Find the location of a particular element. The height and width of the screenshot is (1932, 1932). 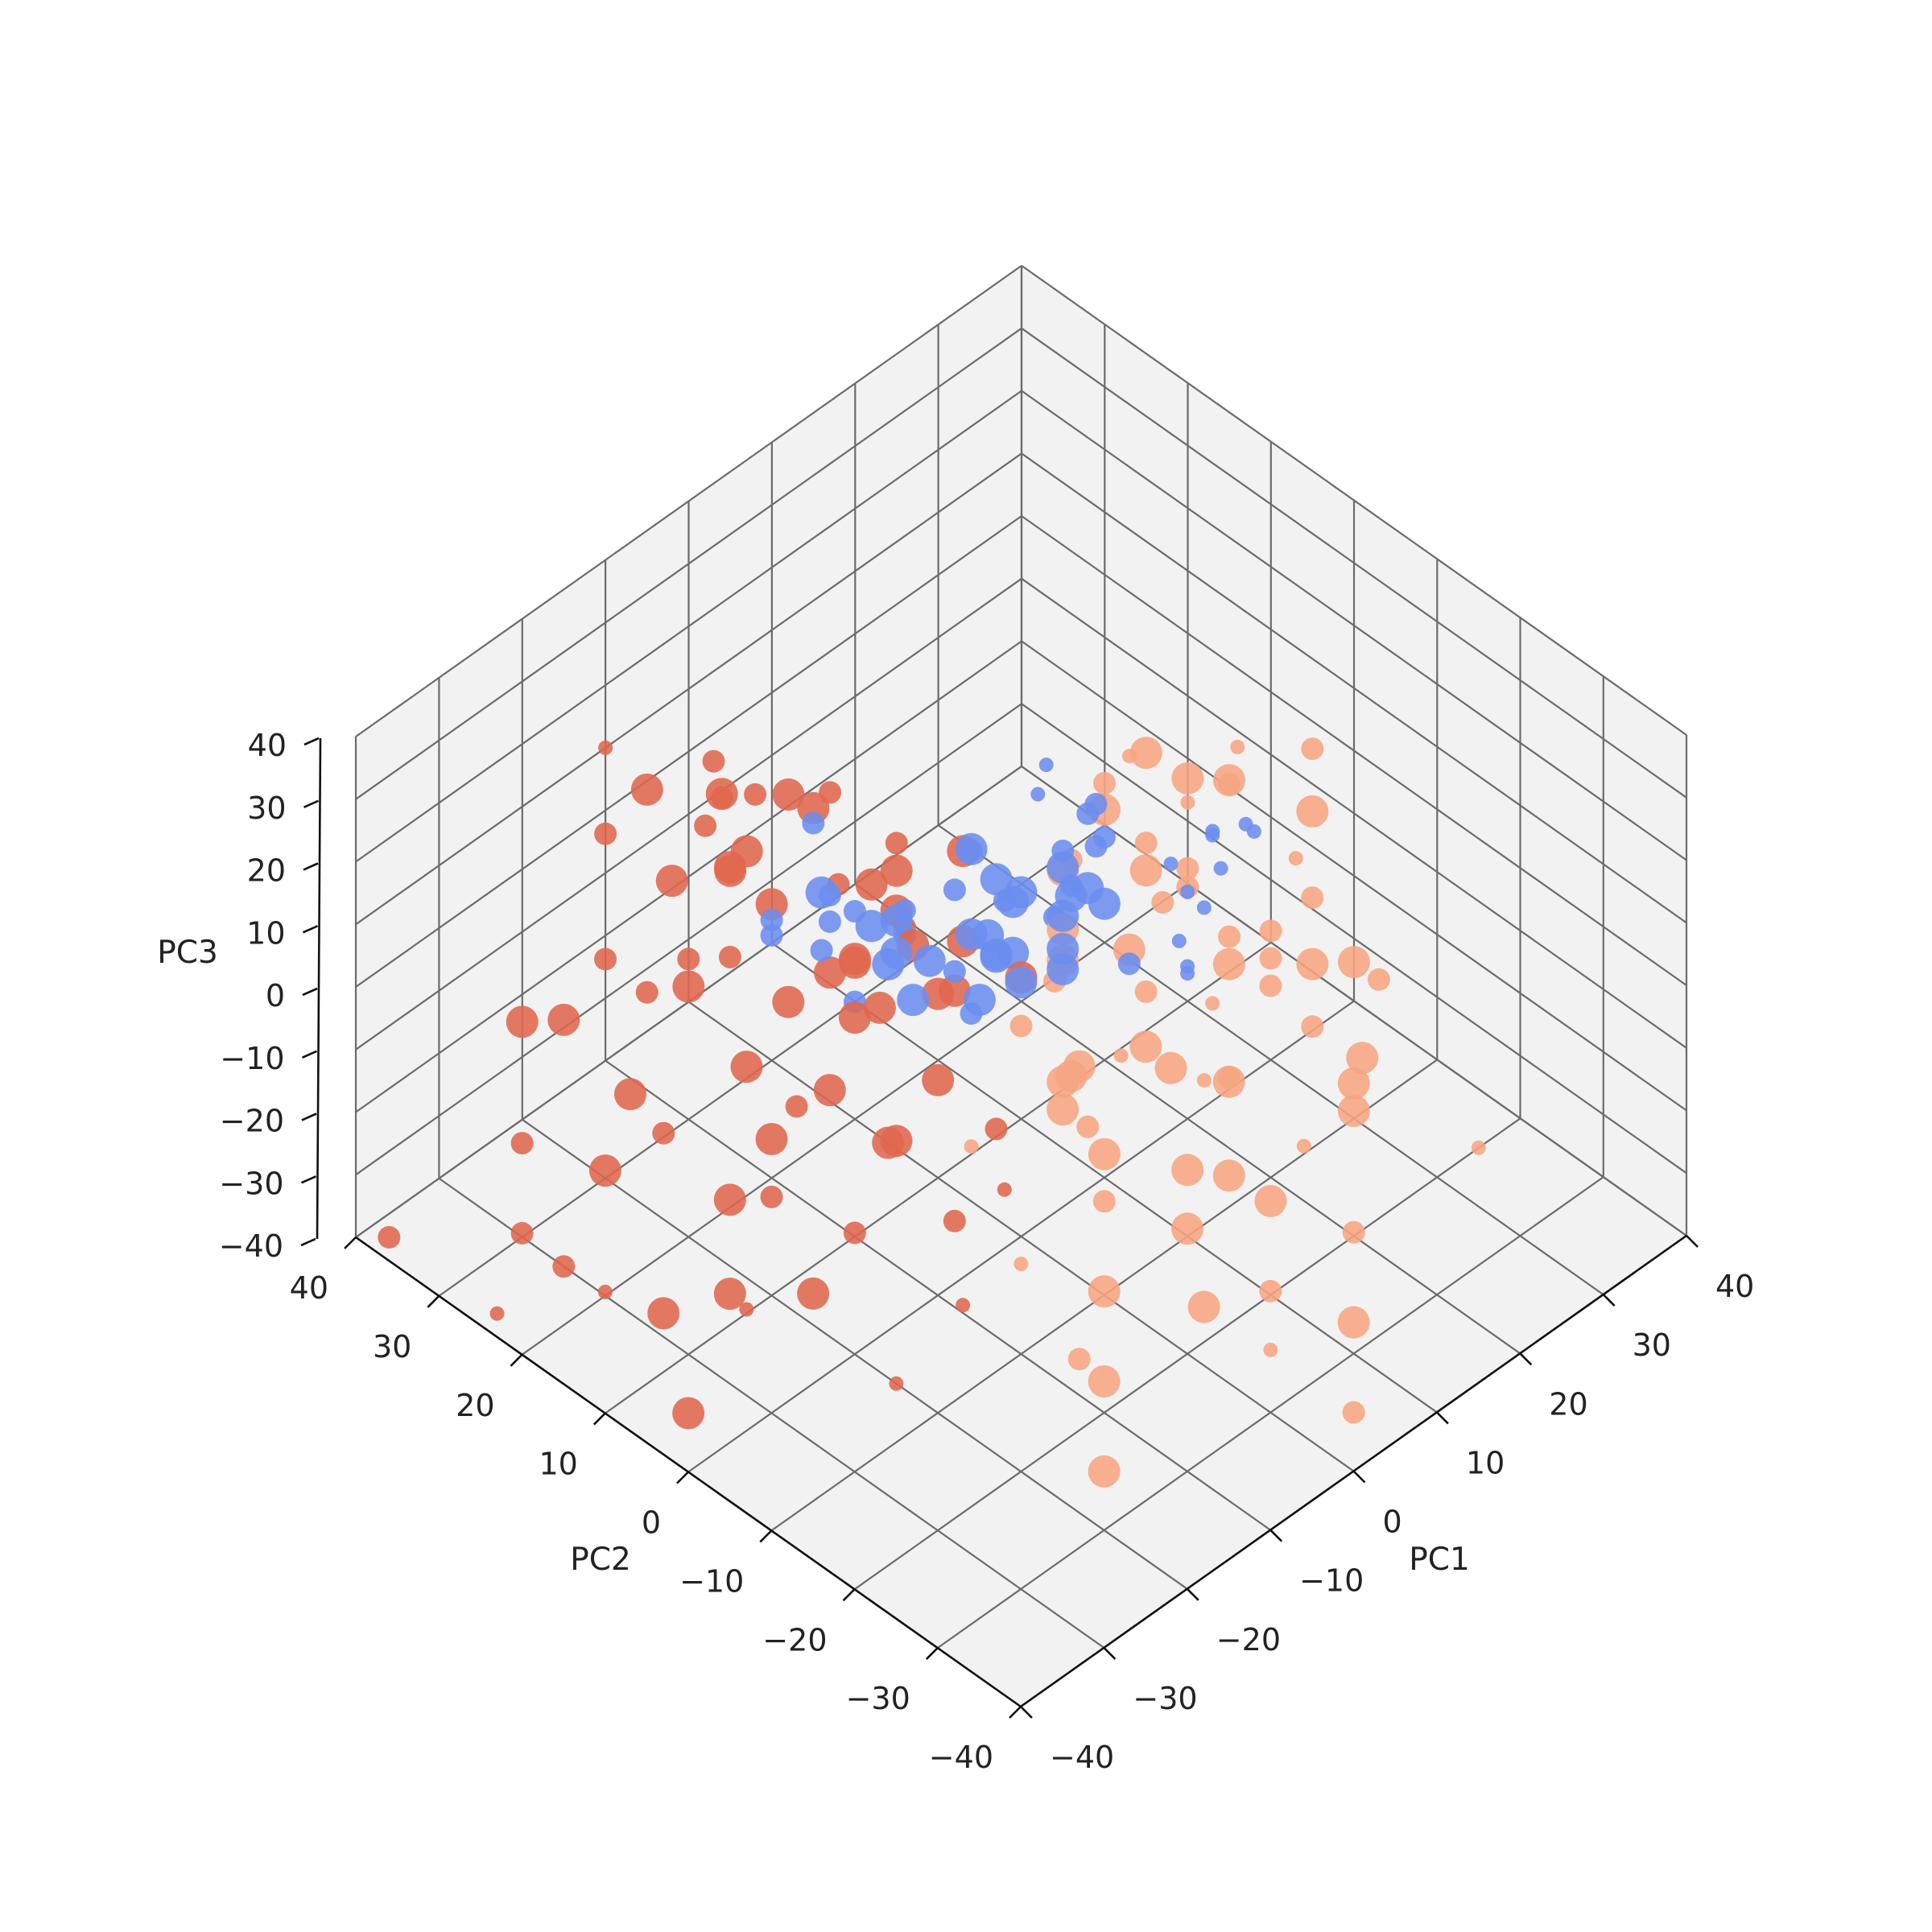

x-tick-label: 30 is located at coordinates (1652, 1345).